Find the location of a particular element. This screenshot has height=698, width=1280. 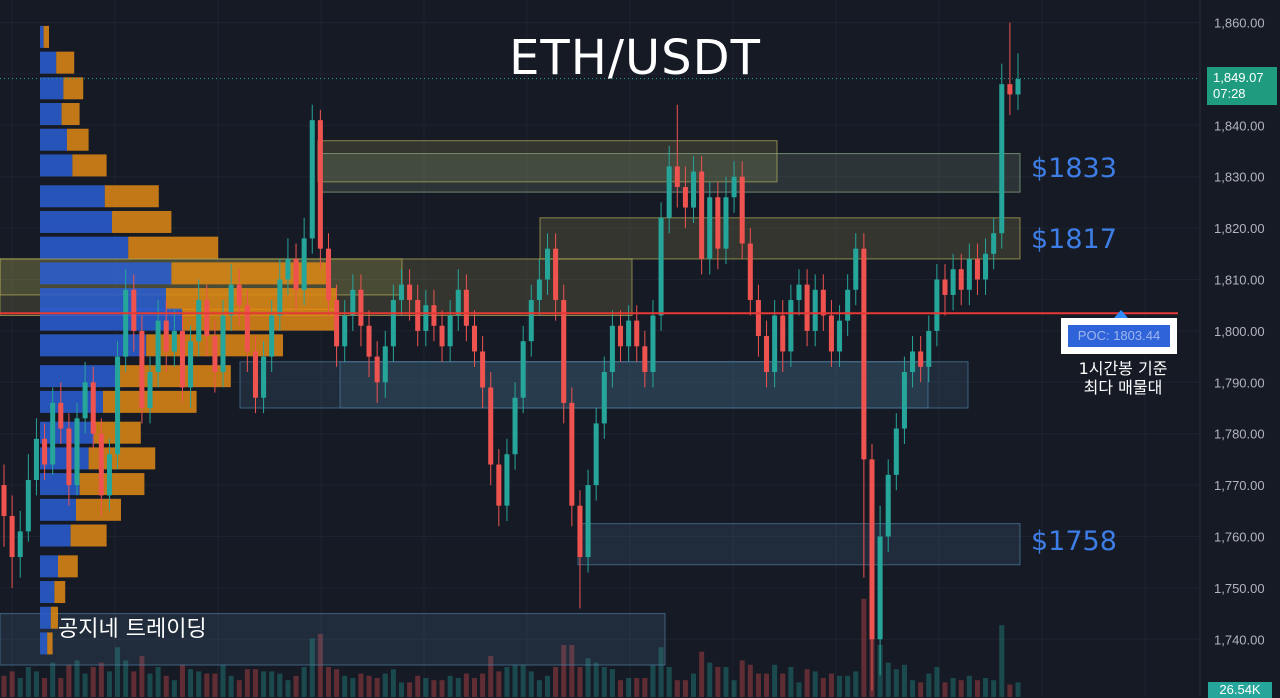

last-price-tag: 1,849.07 07:28 is located at coordinates (1242, 86).